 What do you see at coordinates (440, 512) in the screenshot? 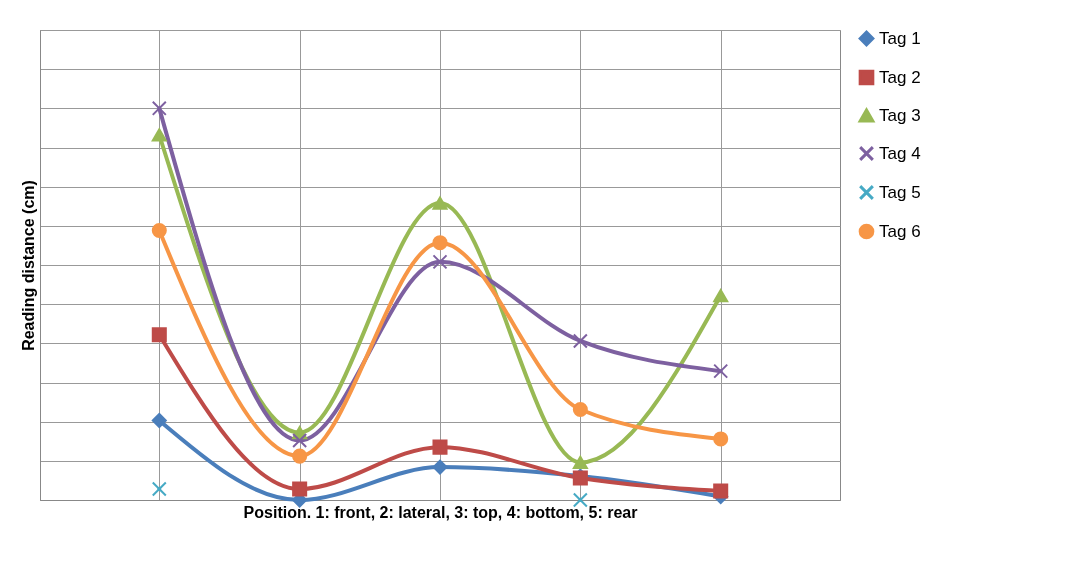
I see `x-axis-title: Position. 1: front, 2: lateral, 3: top, 4: bottom, 5: rear` at bounding box center [440, 512].